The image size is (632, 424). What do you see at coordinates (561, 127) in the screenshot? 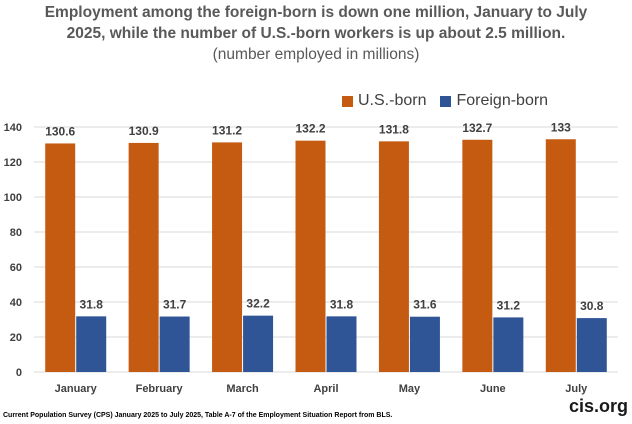
I see `data-label: 133` at bounding box center [561, 127].